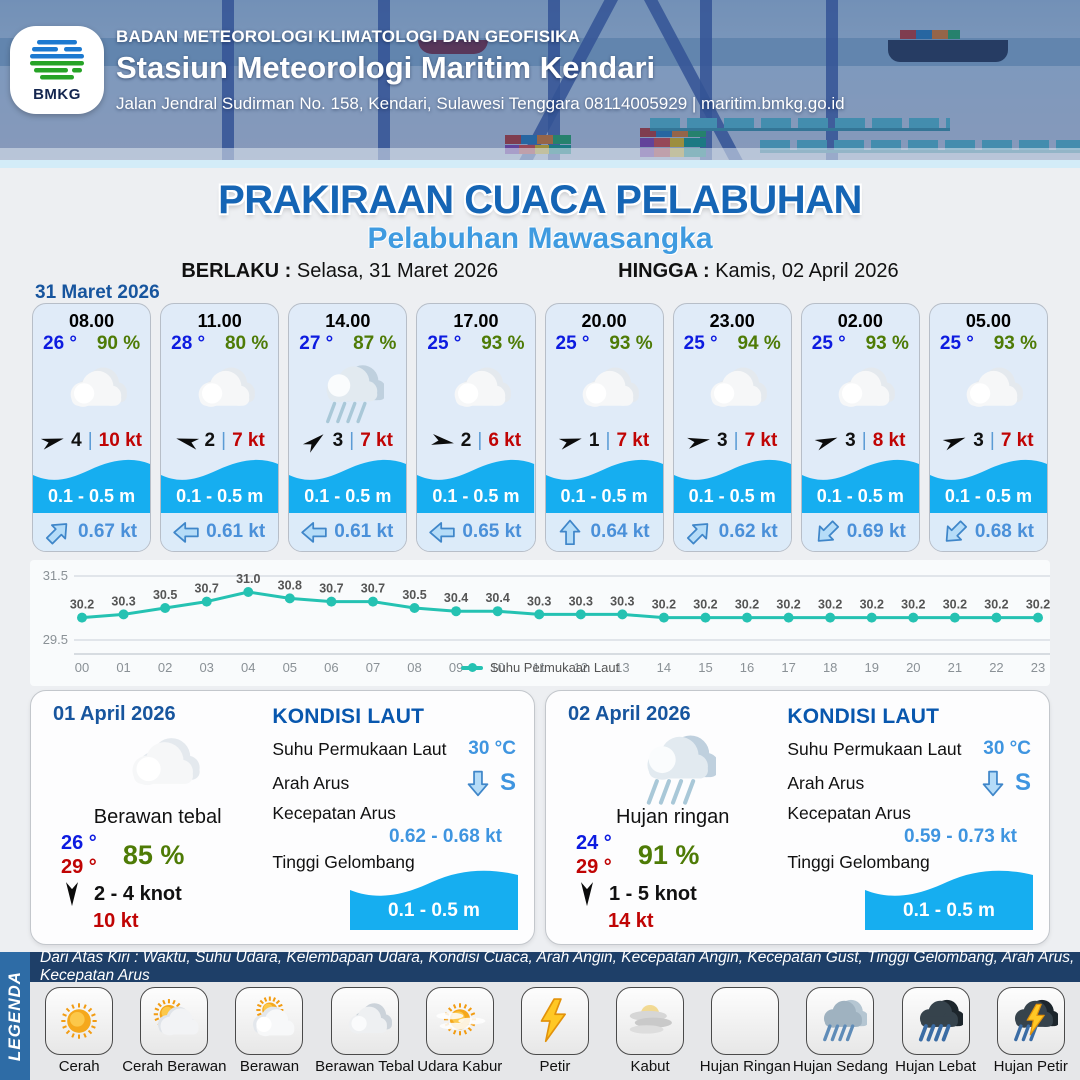 The width and height of the screenshot is (1080, 1080). What do you see at coordinates (157, 817) in the screenshot?
I see `daily-condition: Berawan tebal` at bounding box center [157, 817].